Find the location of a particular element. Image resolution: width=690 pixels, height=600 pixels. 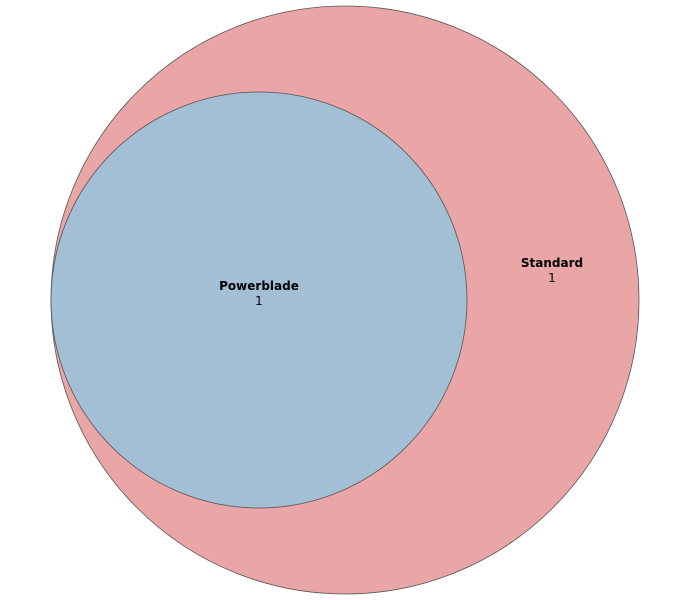

set-standard-count: 1 is located at coordinates (552, 278).